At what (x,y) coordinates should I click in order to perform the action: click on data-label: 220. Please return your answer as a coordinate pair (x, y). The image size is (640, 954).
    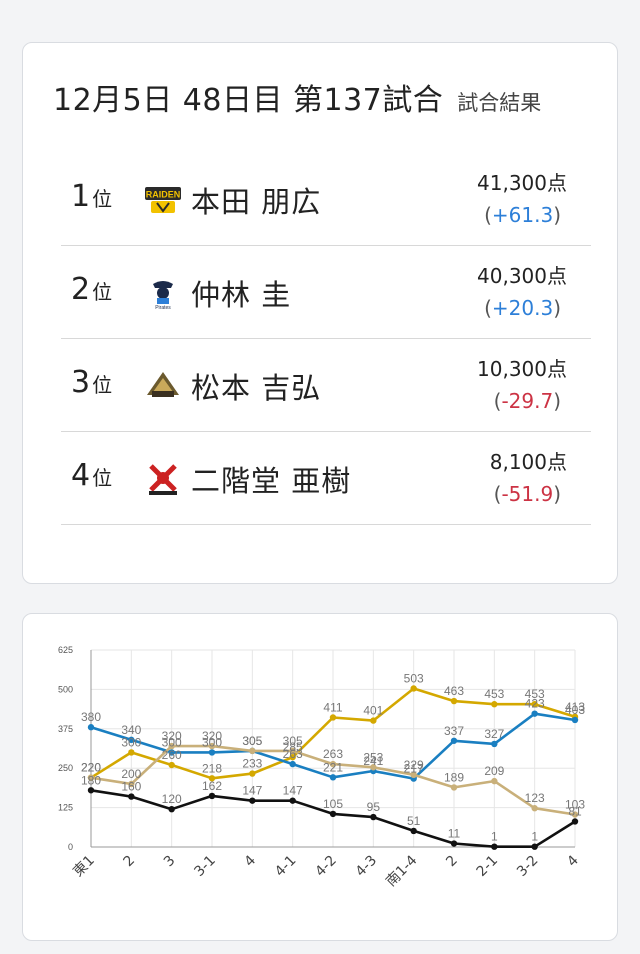
    Looking at the image, I should click on (91, 768).